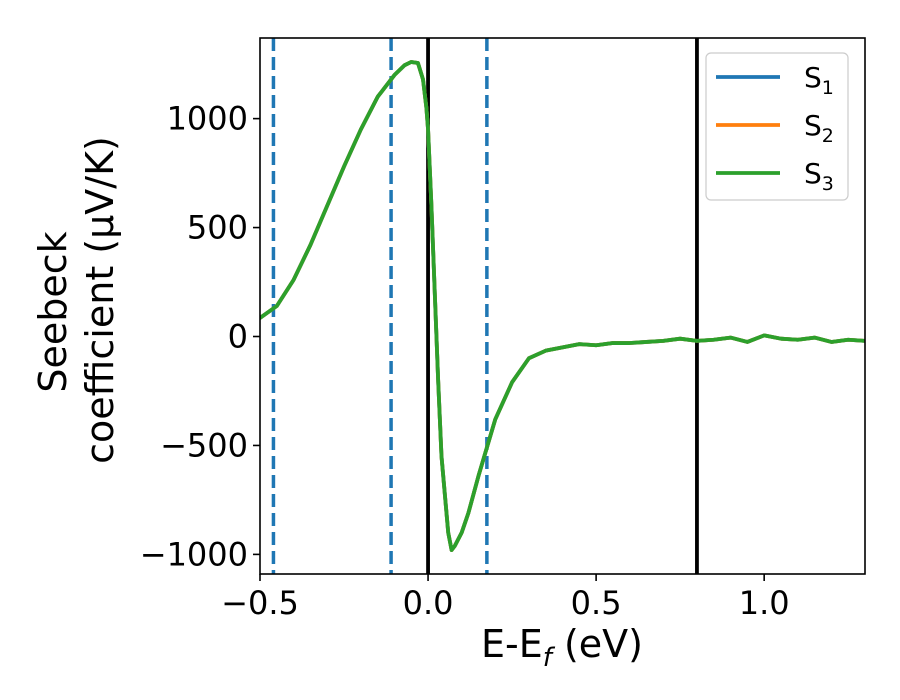  I want to click on x-axis-label-unit: (eV), so click(597, 644).